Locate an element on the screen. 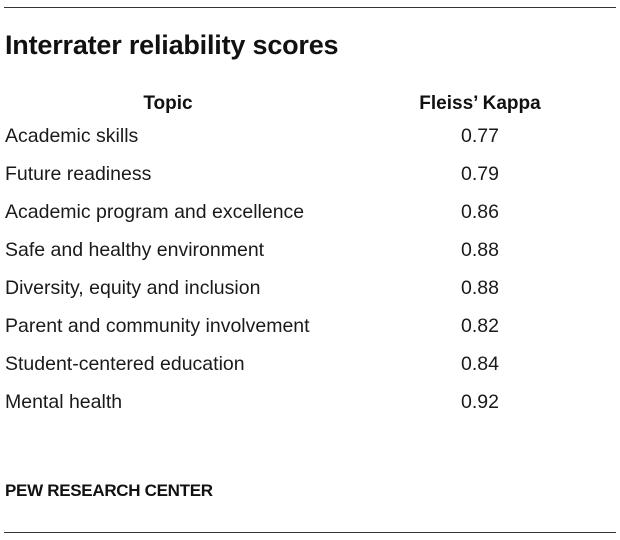 The image size is (620, 540). table-row: Parent and community involvement 0.82 is located at coordinates (310, 329).